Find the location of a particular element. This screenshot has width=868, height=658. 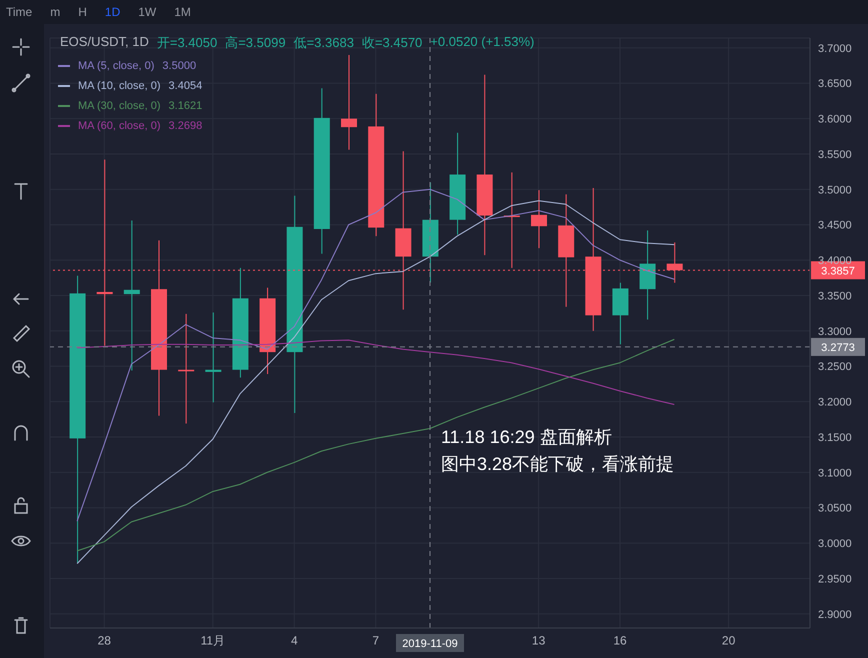

x-tick-label: 11月 is located at coordinates (213, 641).